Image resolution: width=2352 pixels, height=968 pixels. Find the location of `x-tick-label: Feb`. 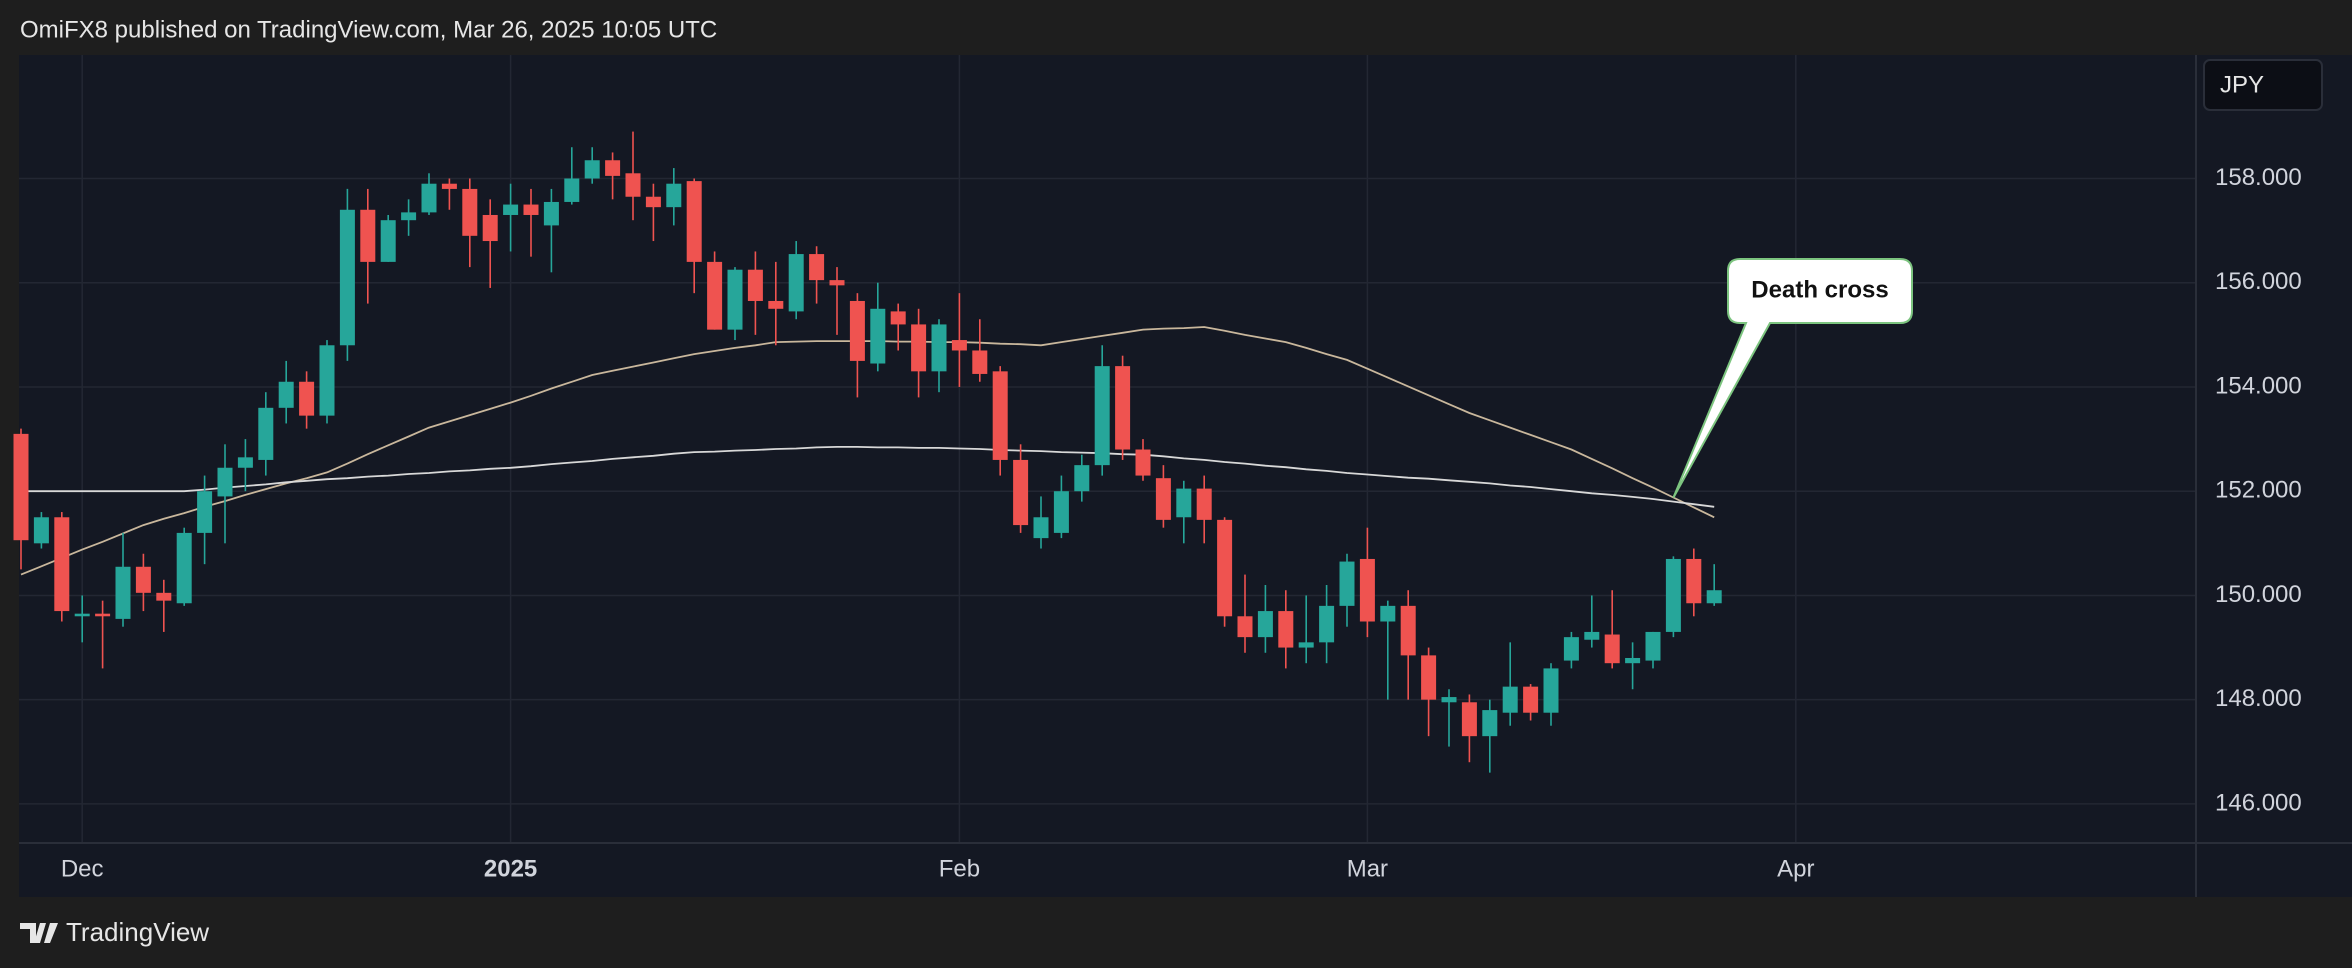

x-tick-label: Feb is located at coordinates (959, 868).